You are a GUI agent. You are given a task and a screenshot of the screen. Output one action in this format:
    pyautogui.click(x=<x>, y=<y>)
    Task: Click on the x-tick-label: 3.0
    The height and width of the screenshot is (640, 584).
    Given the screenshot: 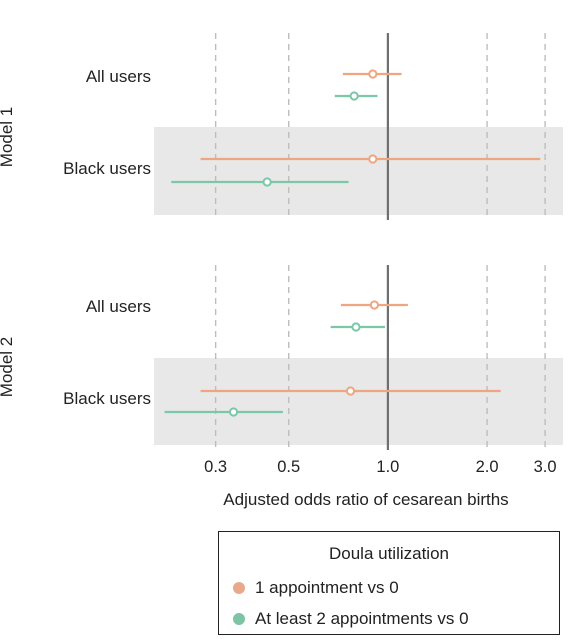 What is the action you would take?
    pyautogui.click(x=545, y=467)
    